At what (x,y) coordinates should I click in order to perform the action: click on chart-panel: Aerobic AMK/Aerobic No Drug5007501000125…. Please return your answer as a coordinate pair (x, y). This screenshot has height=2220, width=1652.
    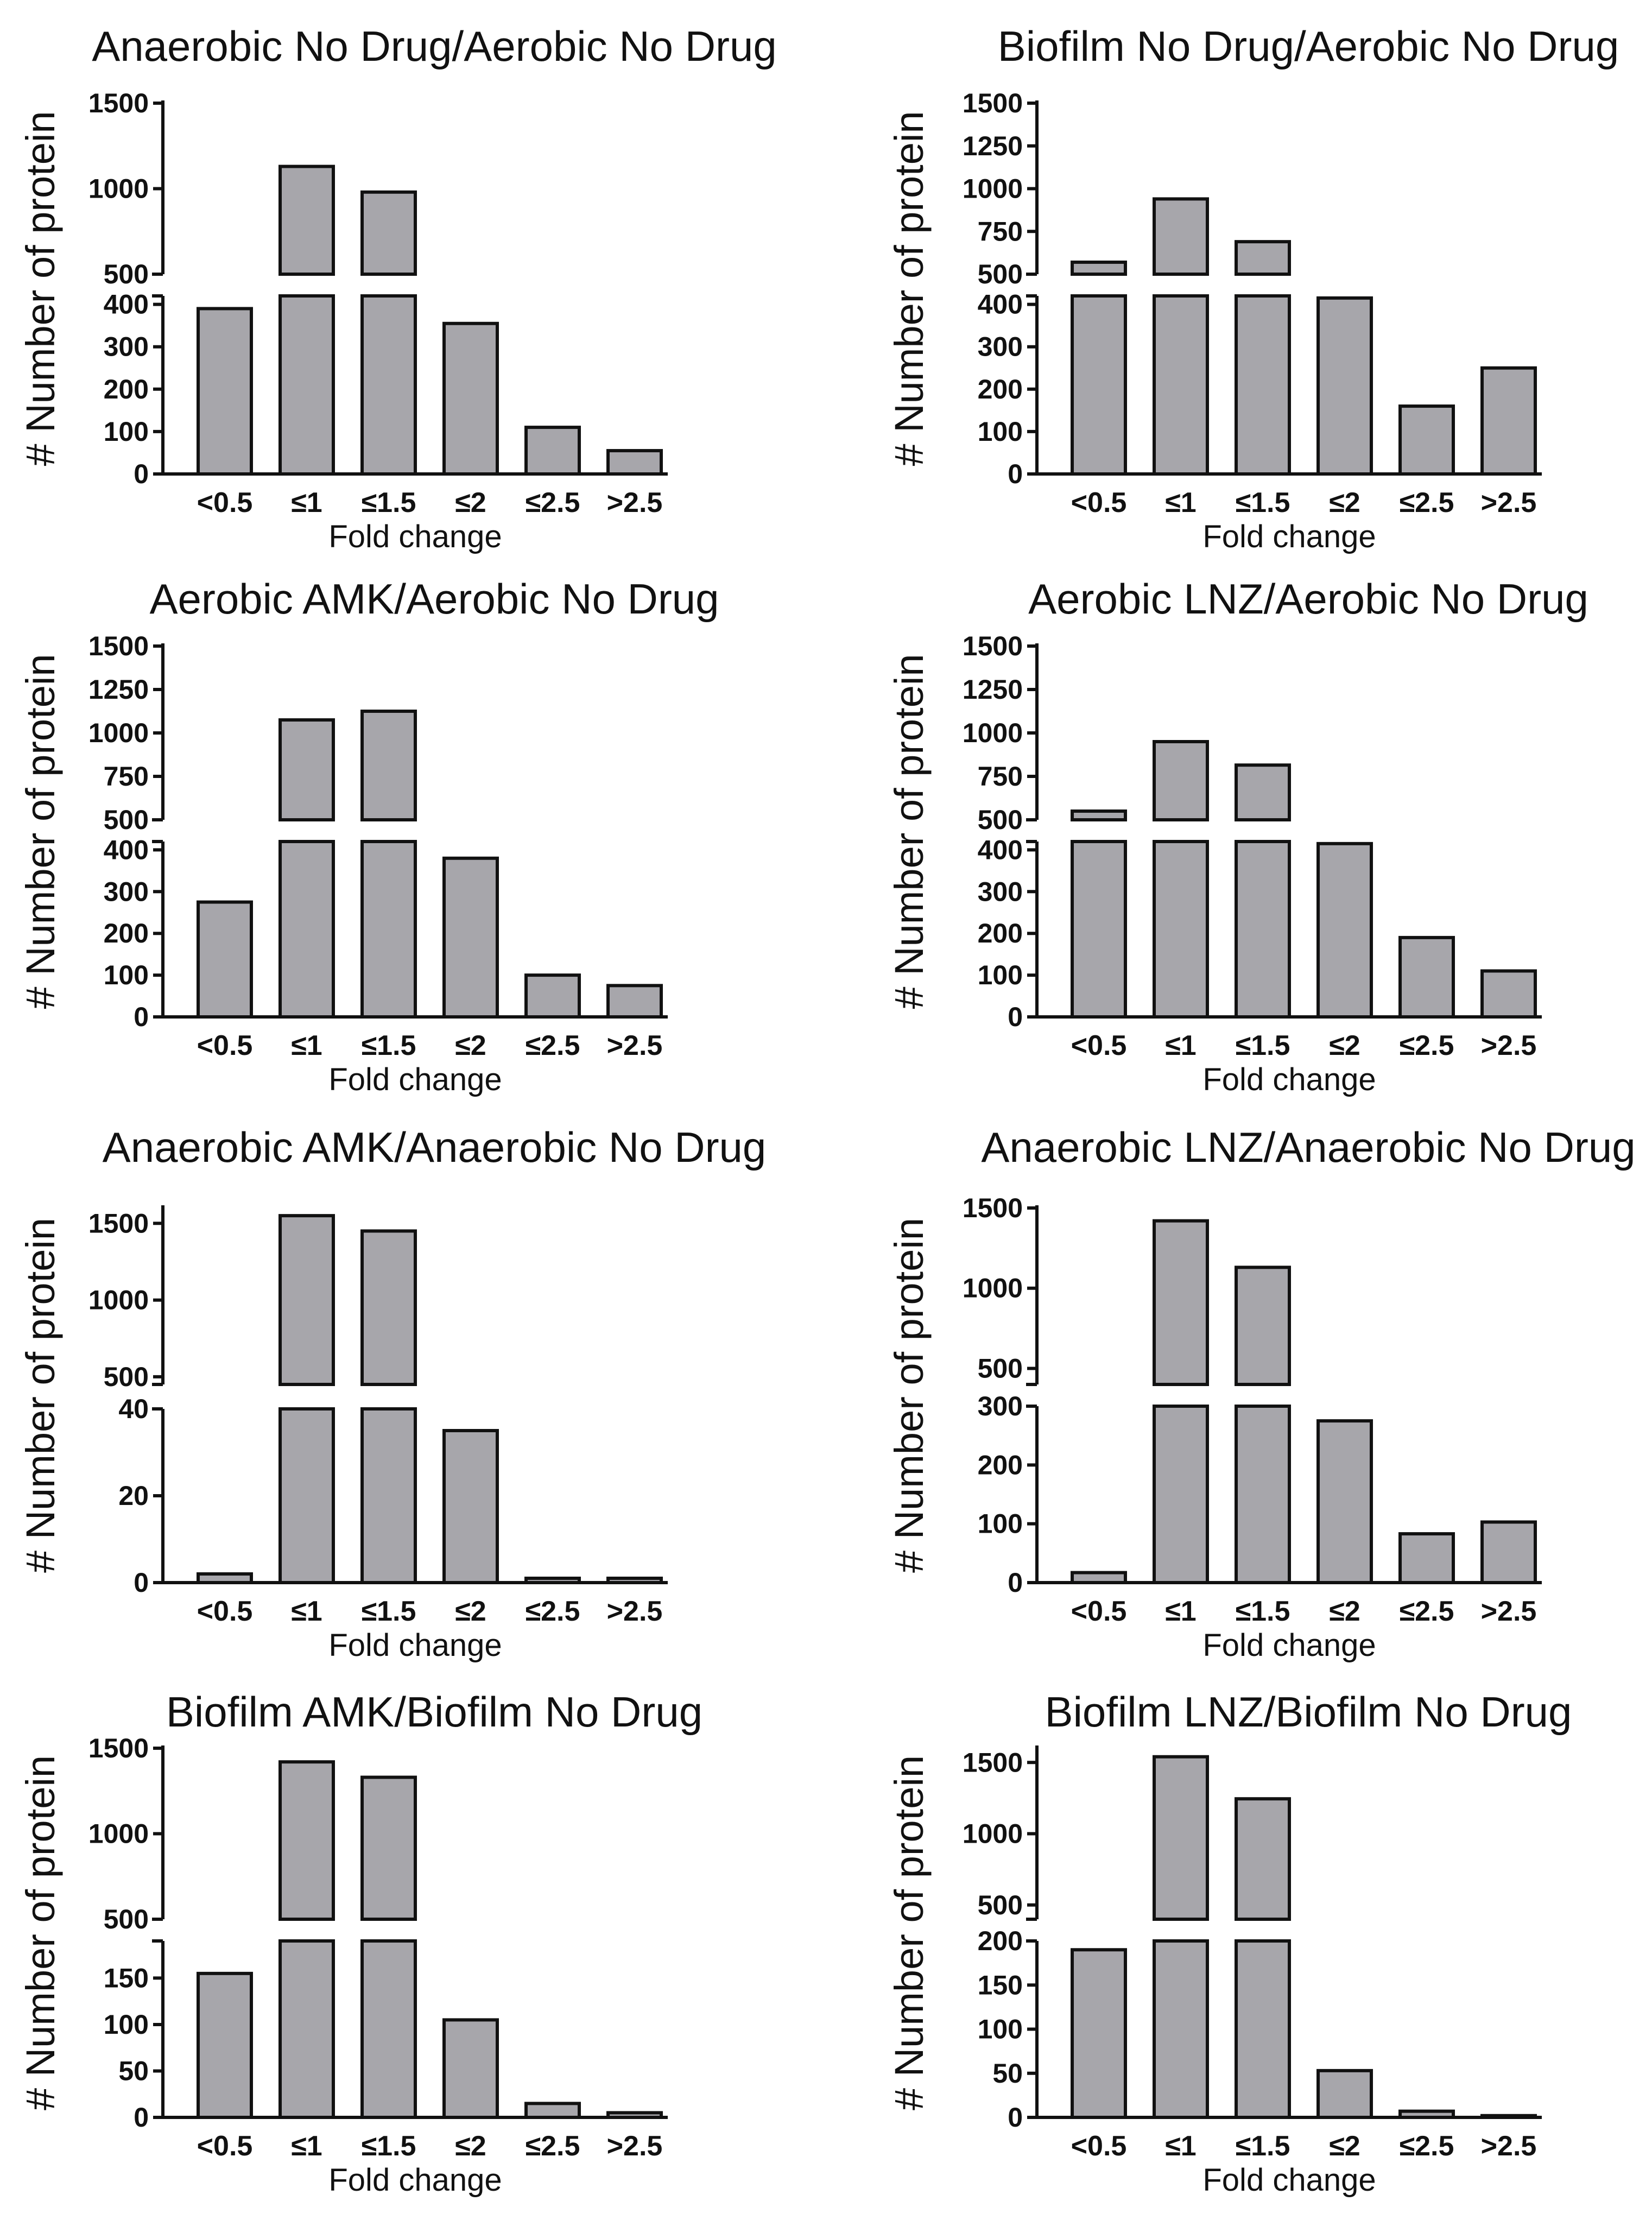
    Looking at the image, I should click on (368, 836).